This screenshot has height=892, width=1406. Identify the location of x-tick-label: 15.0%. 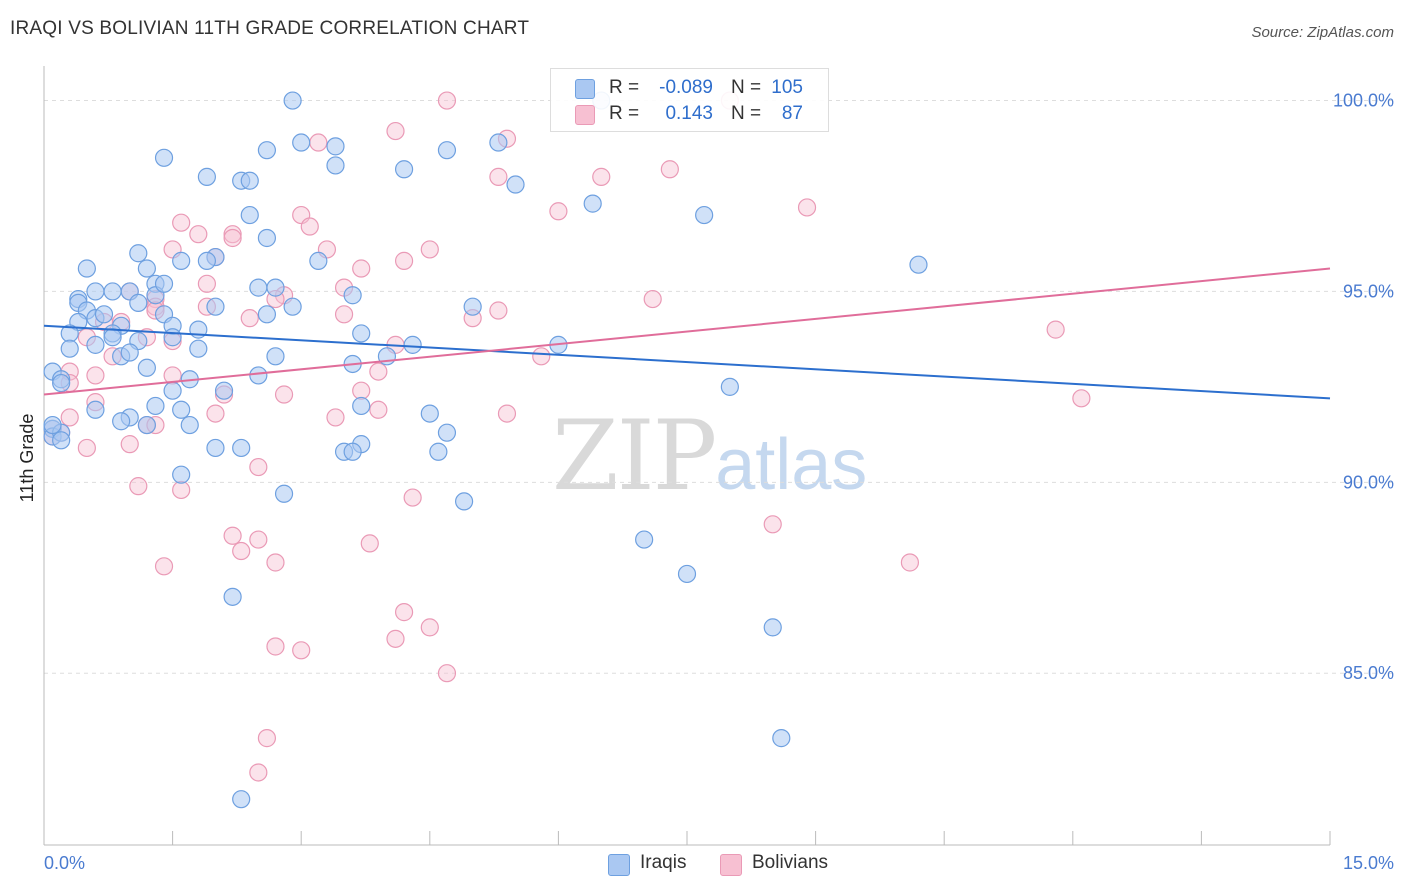
(1368, 863).